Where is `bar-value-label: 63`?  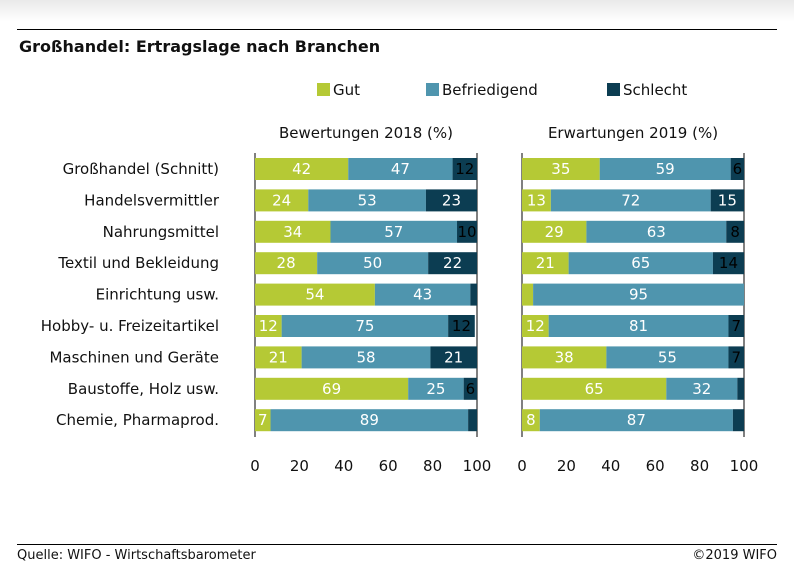 bar-value-label: 63 is located at coordinates (656, 232).